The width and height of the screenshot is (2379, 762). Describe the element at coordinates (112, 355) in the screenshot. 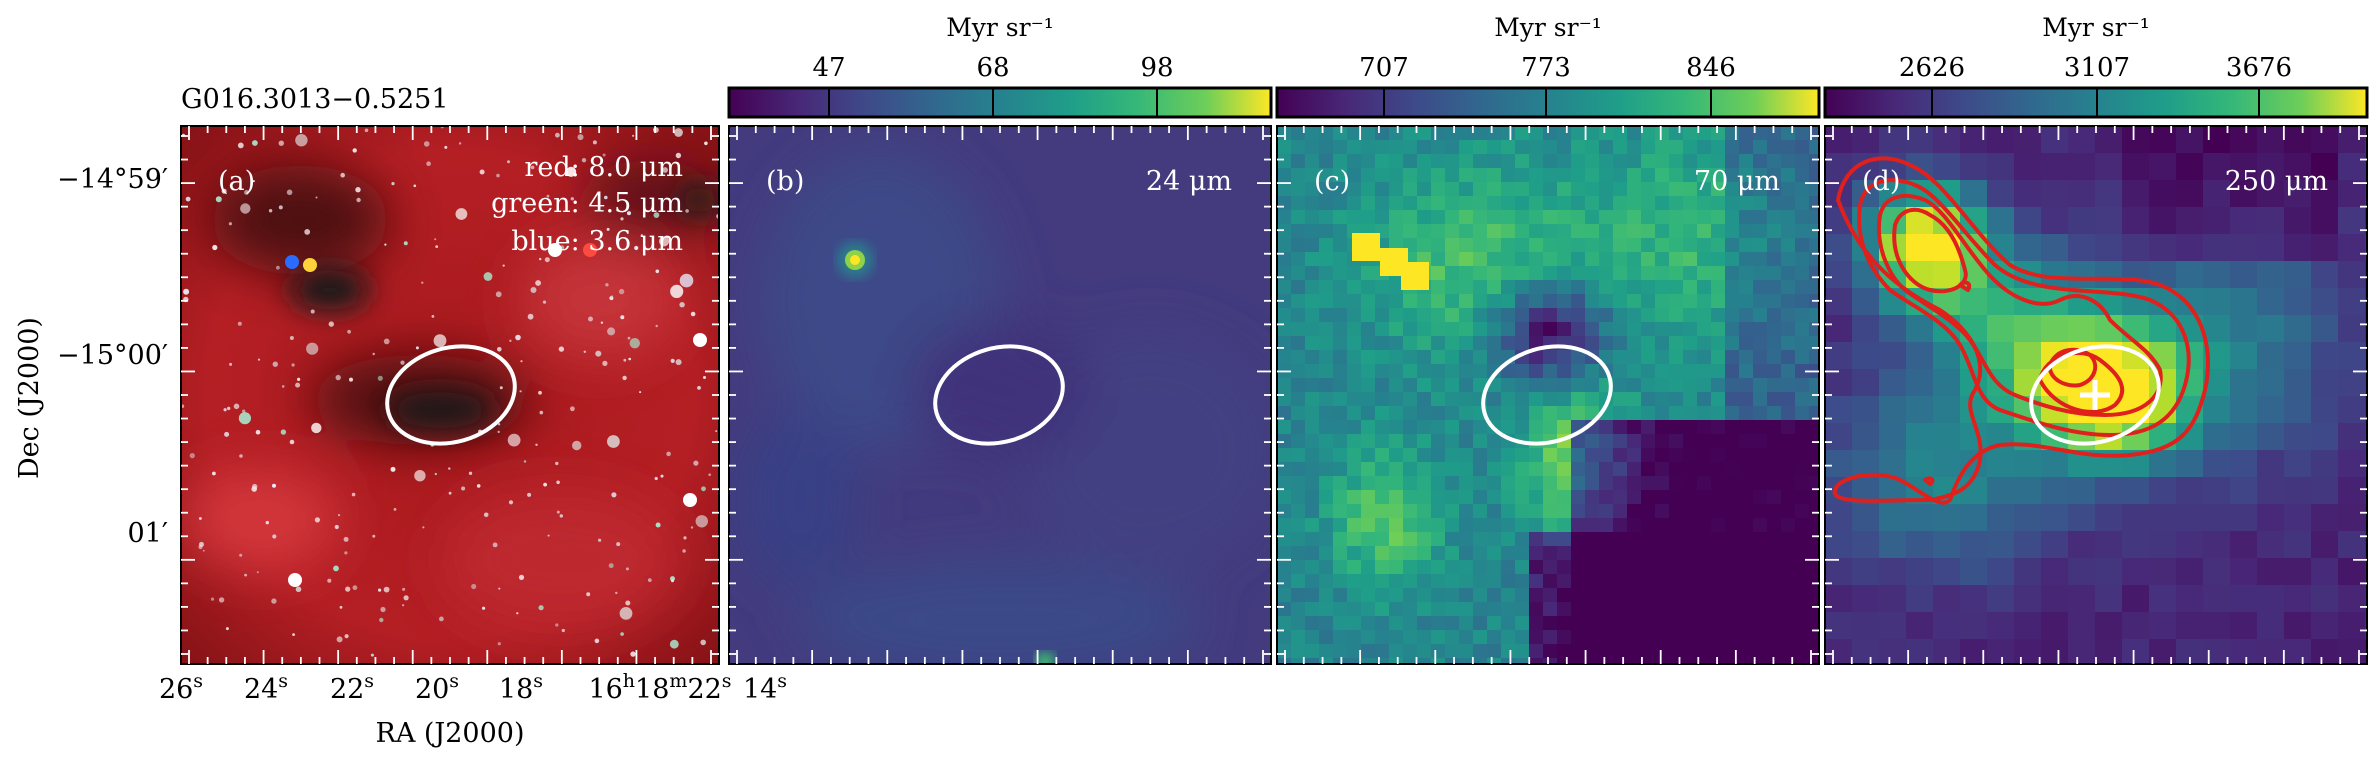

I see `dec-tick-label: −15°00′` at that location.